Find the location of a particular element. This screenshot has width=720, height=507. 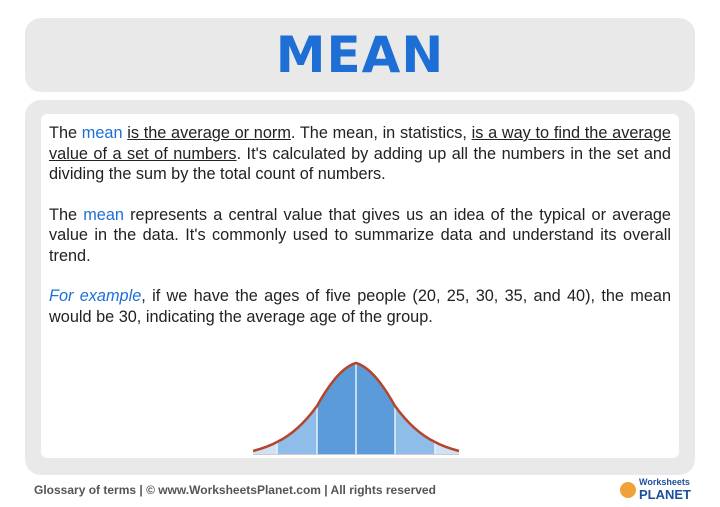

band-right-tail is located at coordinates (447, 448).